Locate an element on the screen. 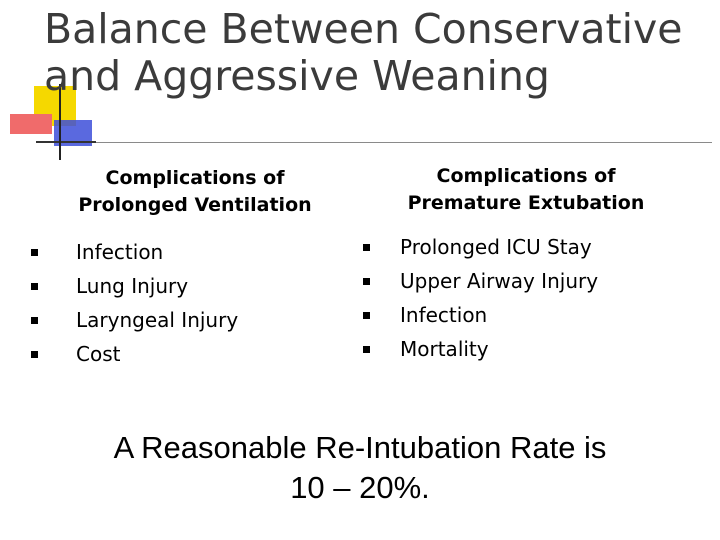 Image resolution: width=720 pixels, height=540 pixels. list-item: Upper Airway Injury is located at coordinates (480, 281).